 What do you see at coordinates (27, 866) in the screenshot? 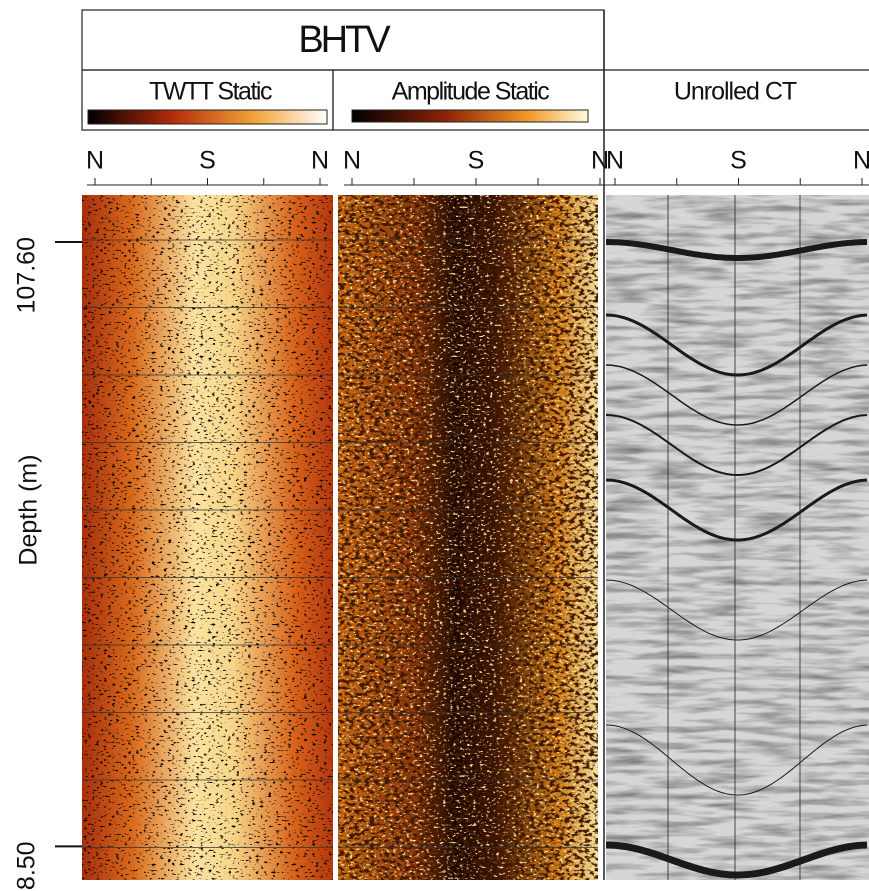
I see `depth-tick-label: 108.50` at bounding box center [27, 866].